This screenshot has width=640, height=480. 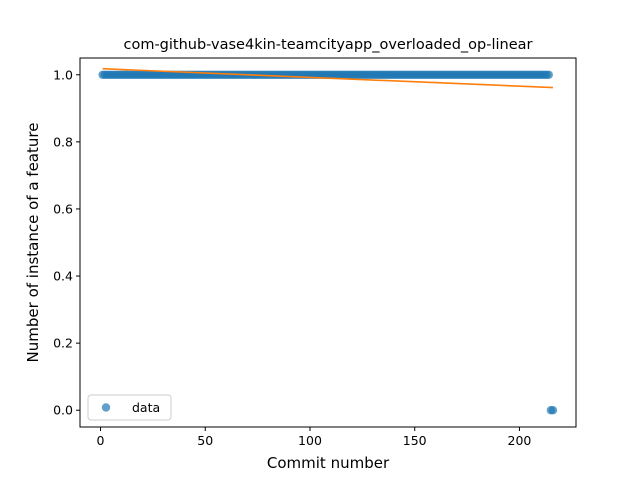 I want to click on x-tick-label: 100, so click(x=310, y=440).